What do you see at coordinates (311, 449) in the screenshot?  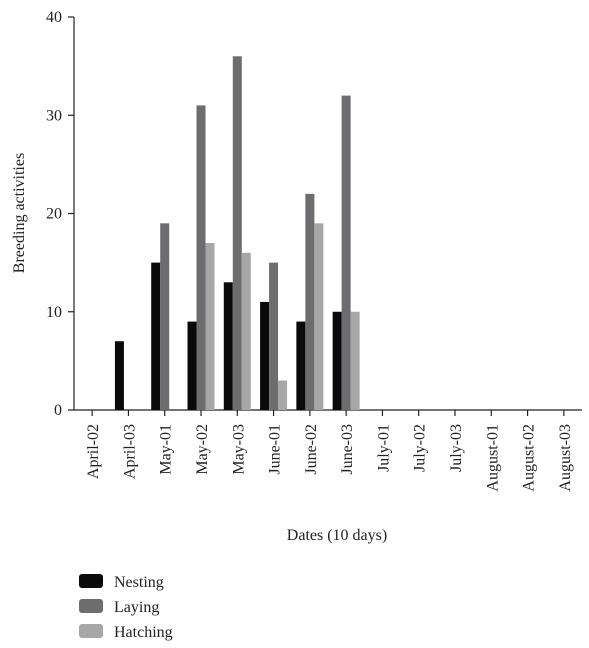 I see `x-tick-label: June-02` at bounding box center [311, 449].